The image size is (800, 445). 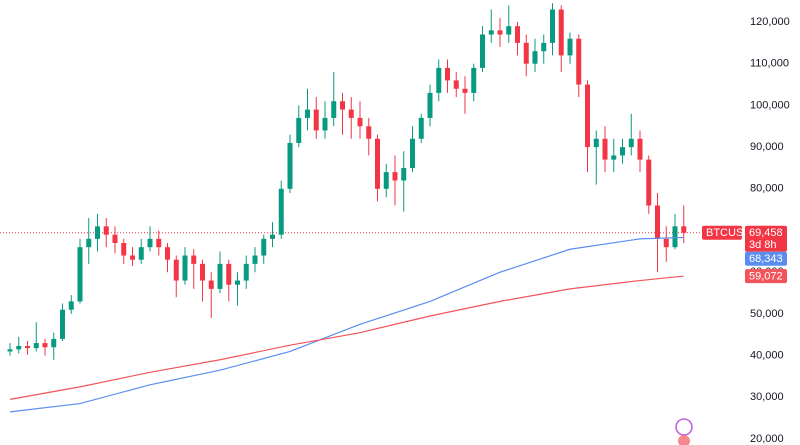 I want to click on last-price-tag-box, so click(x=766, y=232).